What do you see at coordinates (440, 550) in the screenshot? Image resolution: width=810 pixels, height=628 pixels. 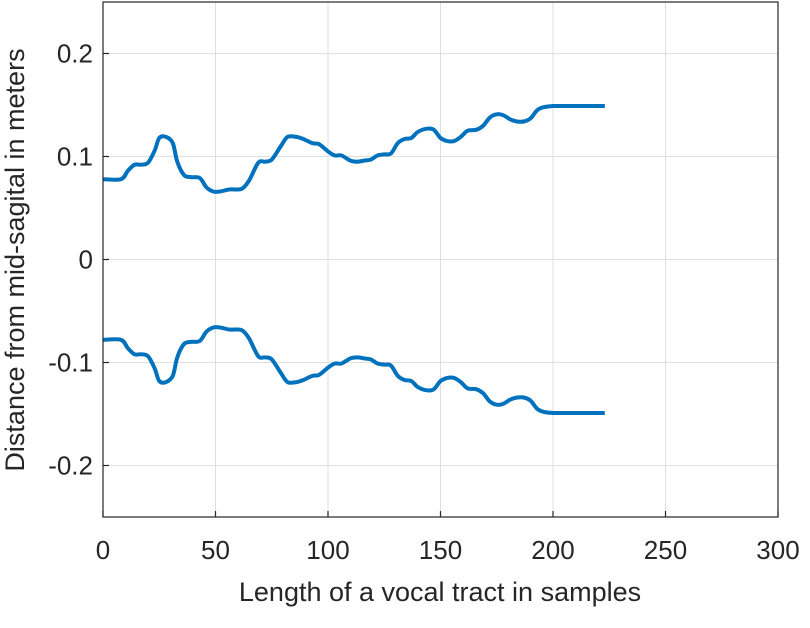 I see `x-tick-label: 150` at bounding box center [440, 550].